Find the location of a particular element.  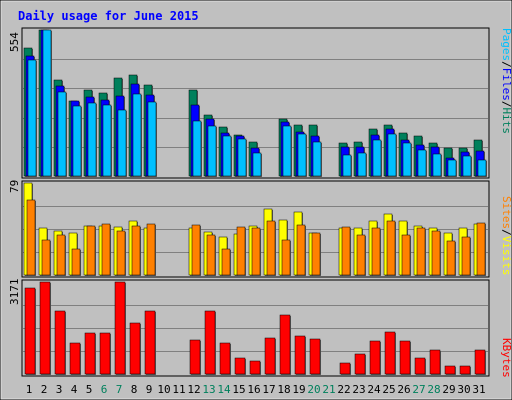

x-axis-label: 11 is located at coordinates (178, 389).